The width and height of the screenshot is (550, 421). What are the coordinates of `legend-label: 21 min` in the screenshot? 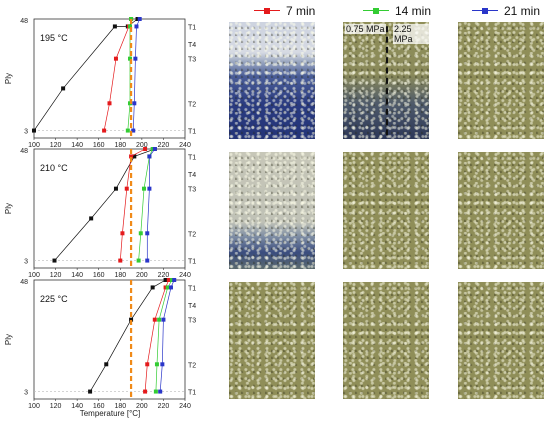 It's located at (522, 11).